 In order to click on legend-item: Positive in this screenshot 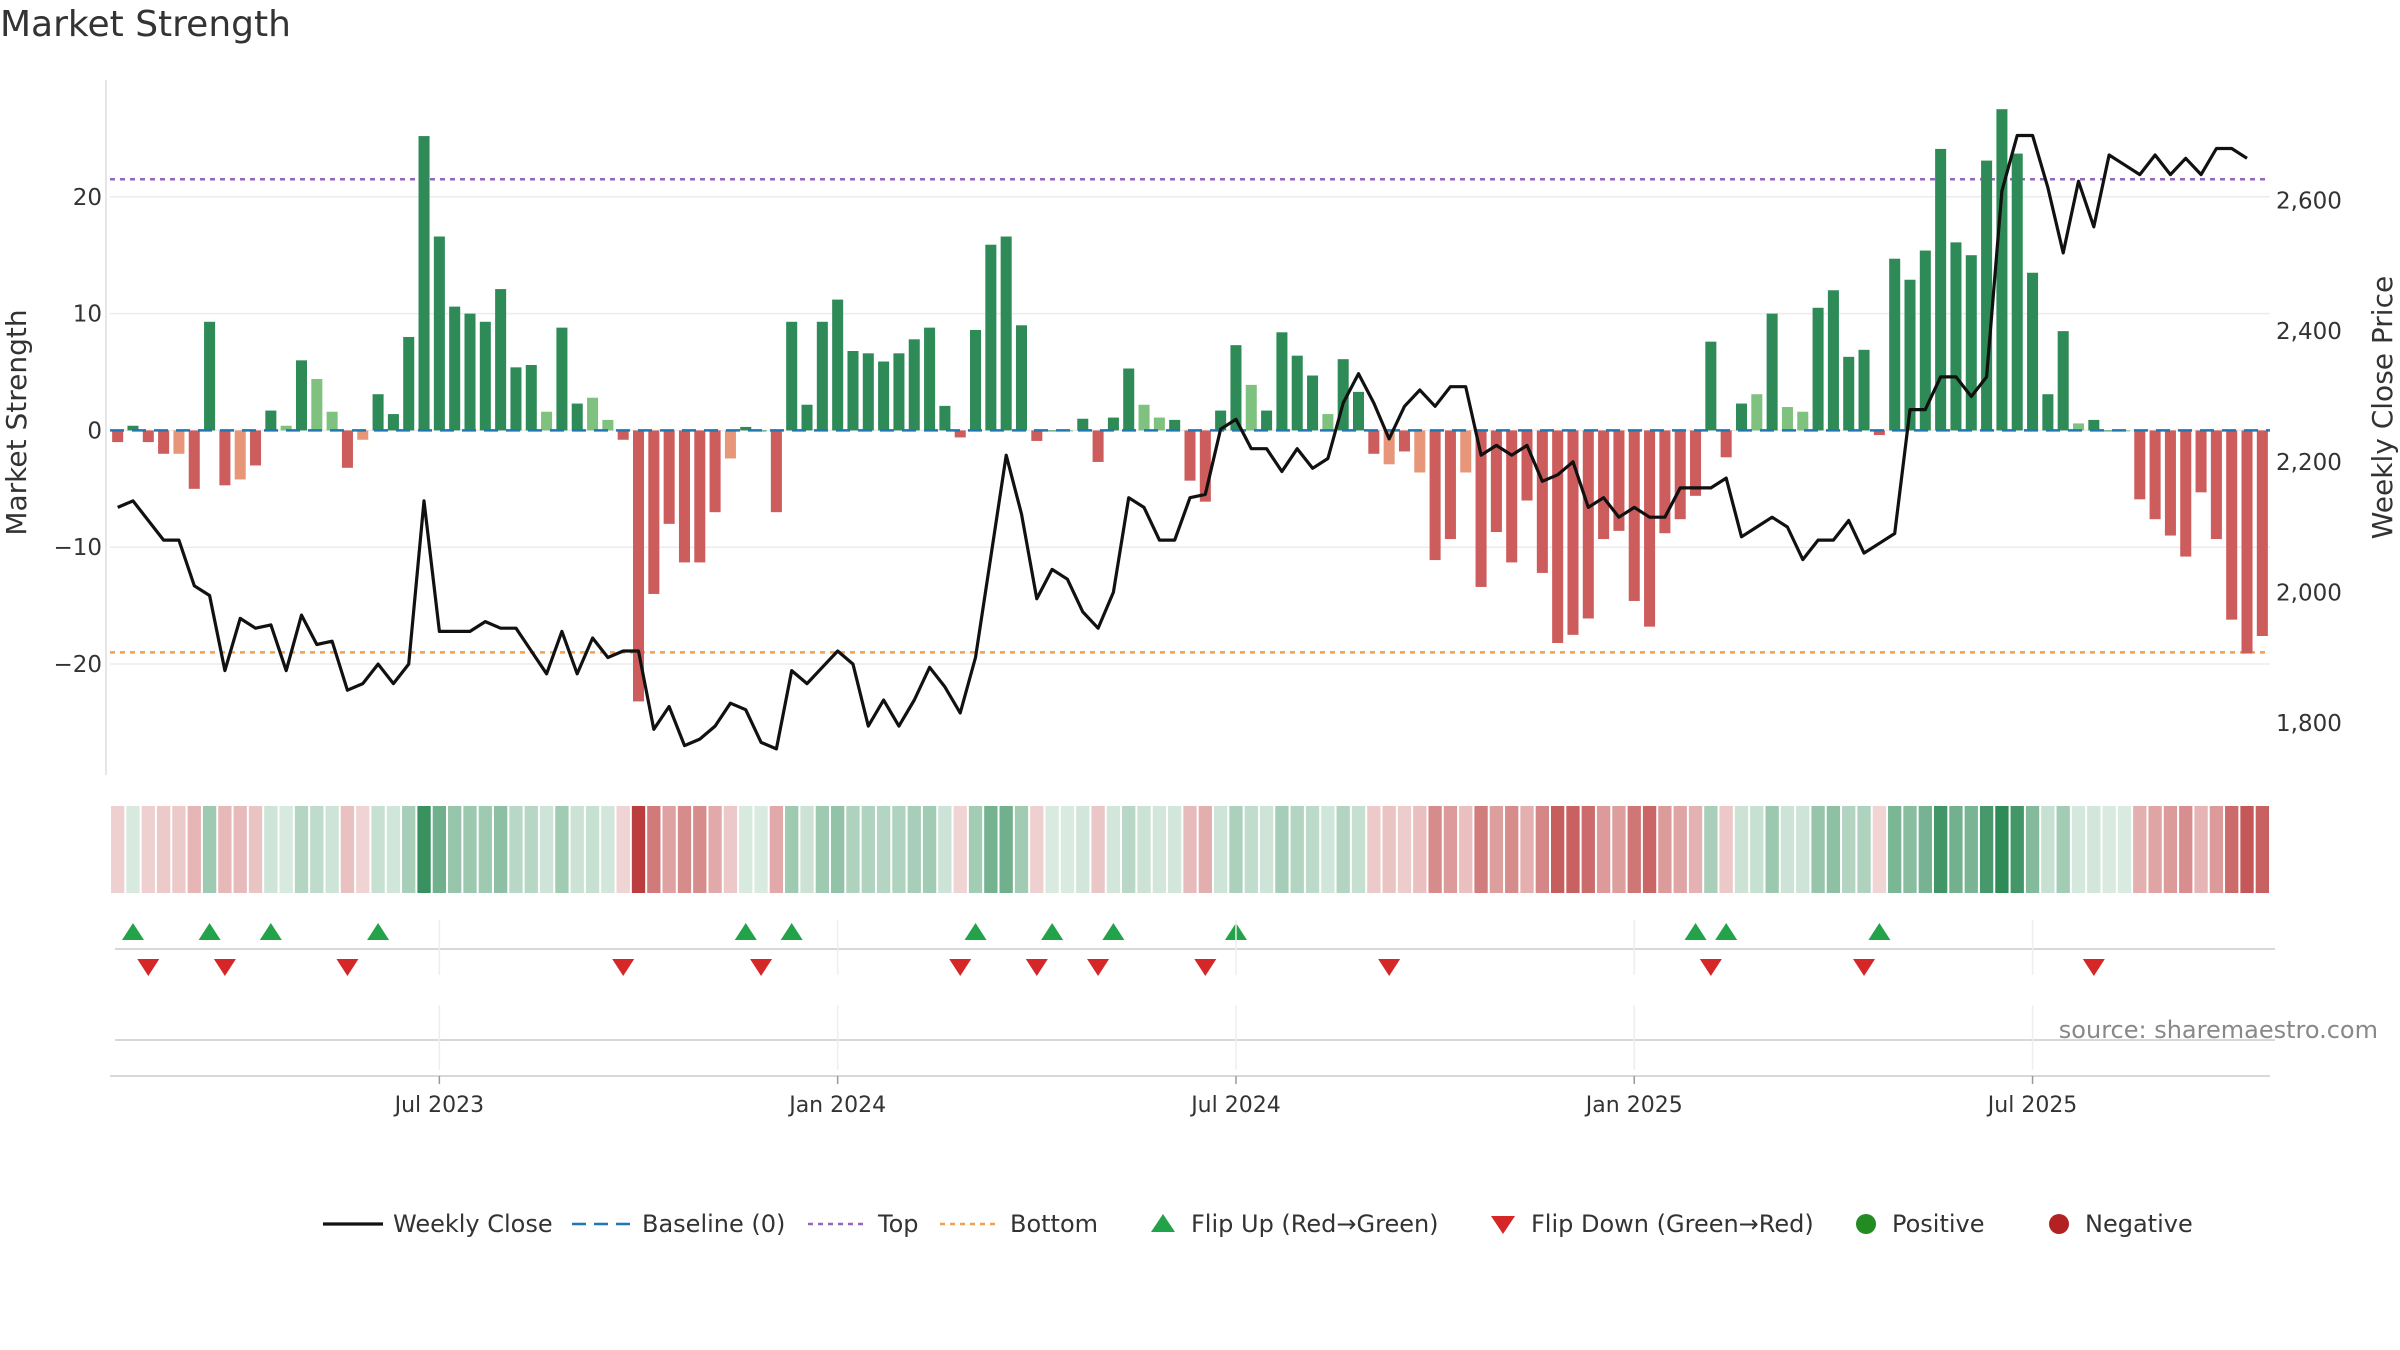, I will do `click(1920, 1224)`.